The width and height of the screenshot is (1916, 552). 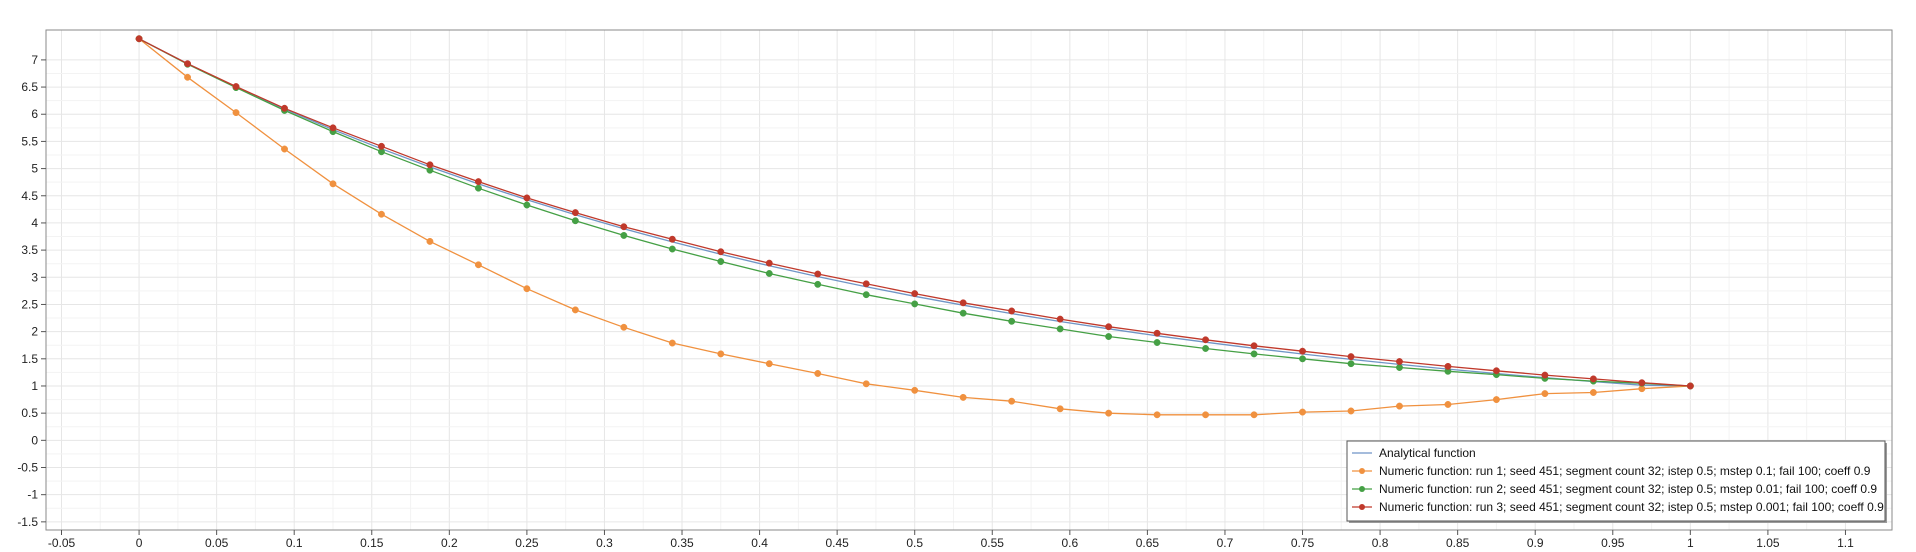 I want to click on x-tick-label: 0.05, so click(x=217, y=543).